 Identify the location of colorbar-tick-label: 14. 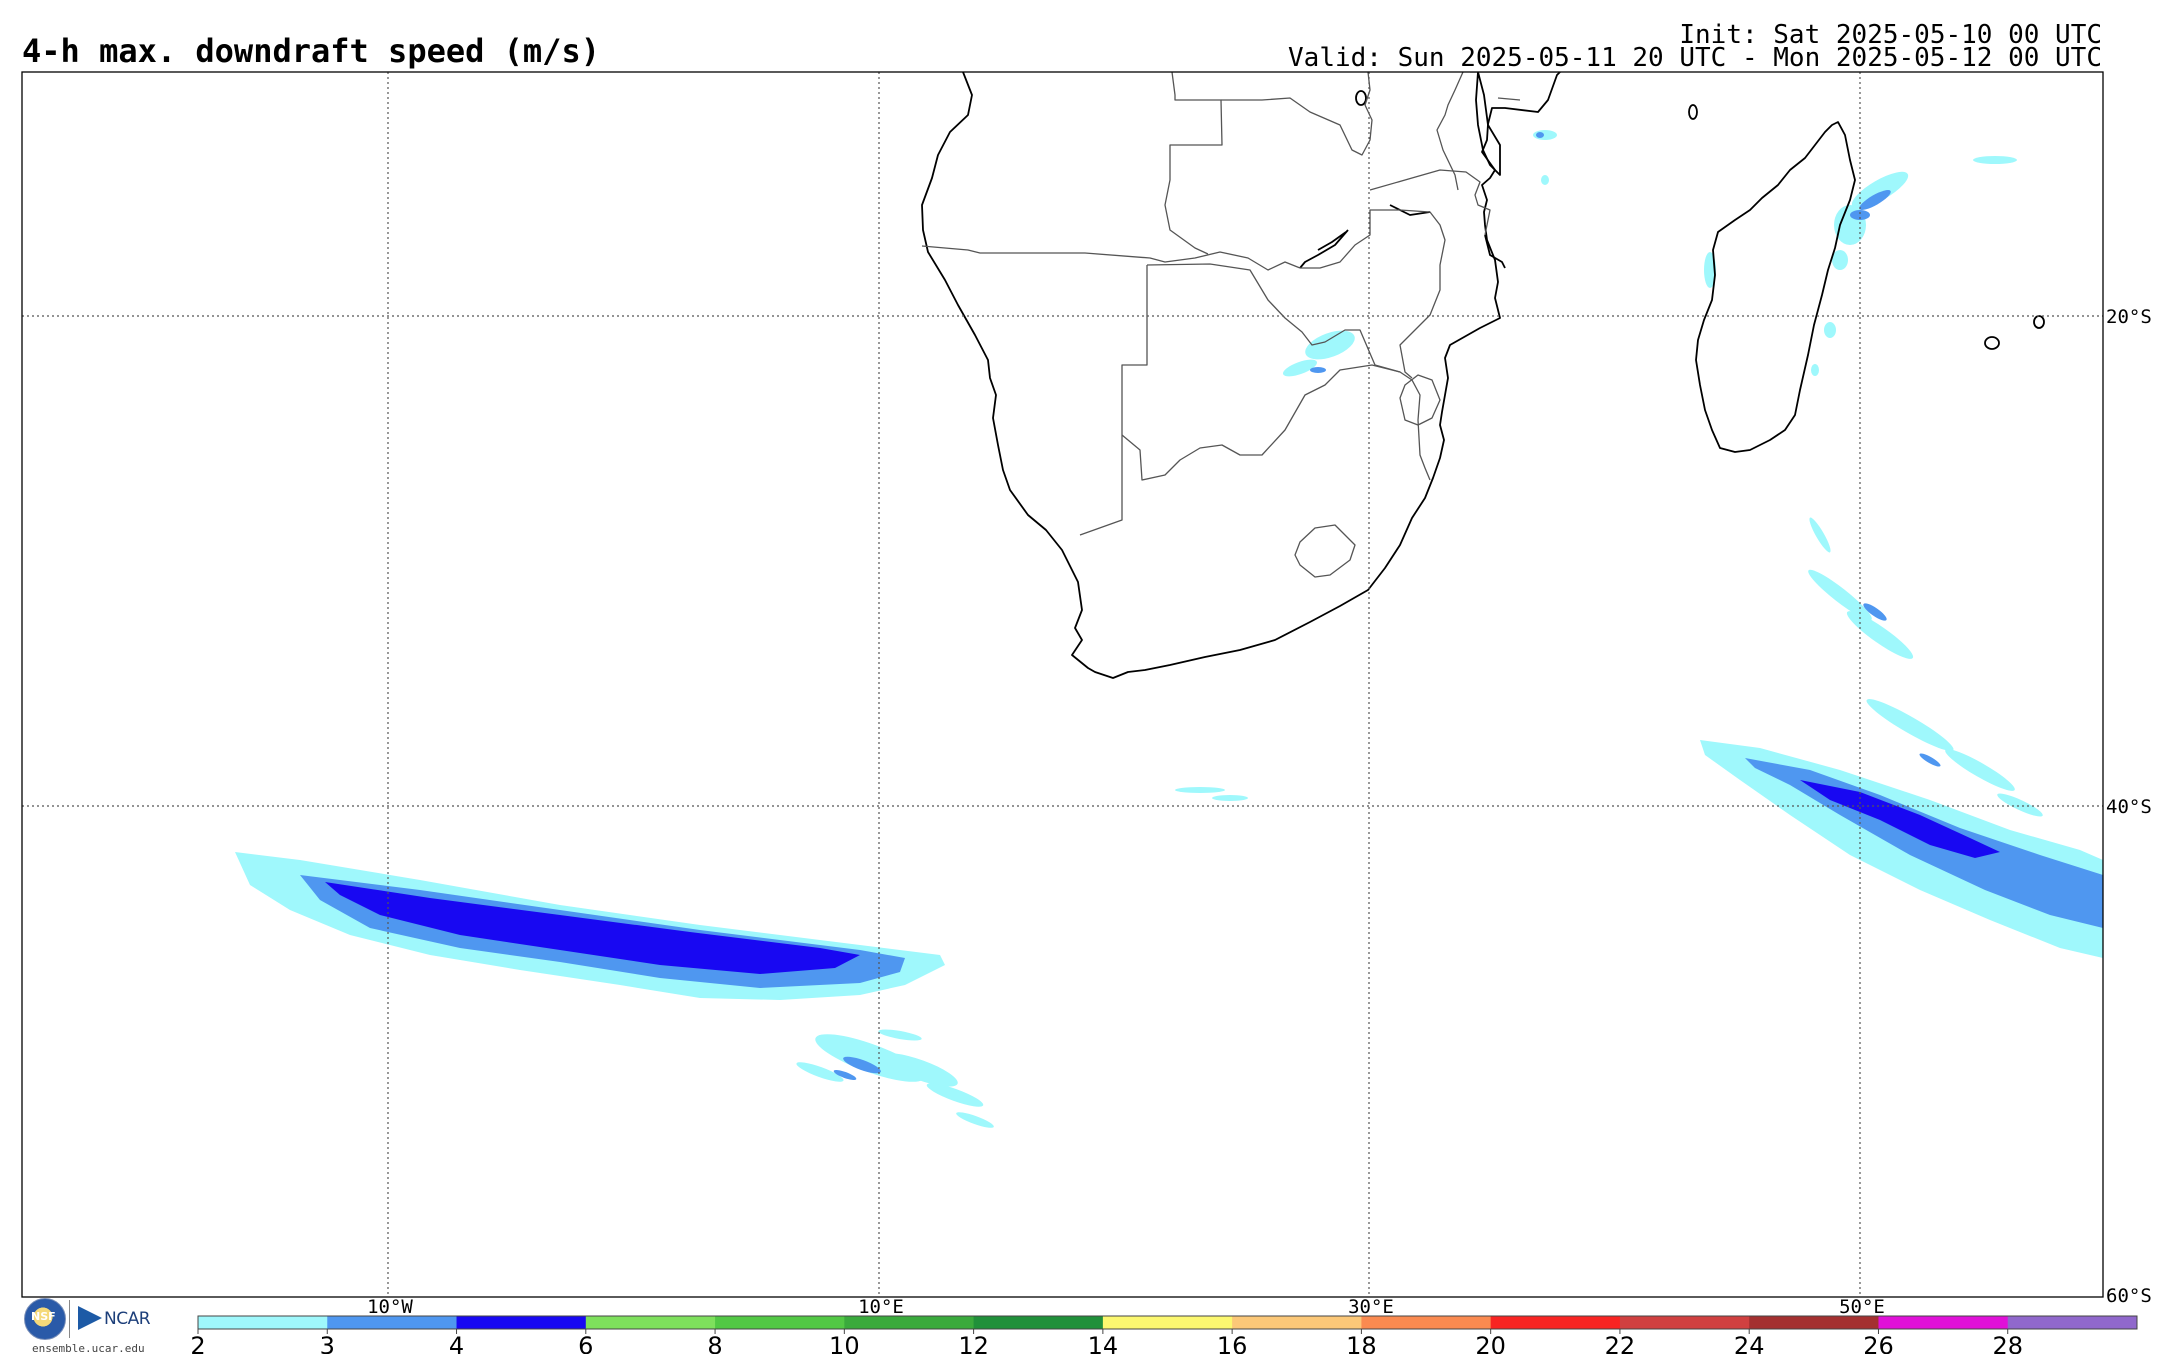
(1103, 1343).